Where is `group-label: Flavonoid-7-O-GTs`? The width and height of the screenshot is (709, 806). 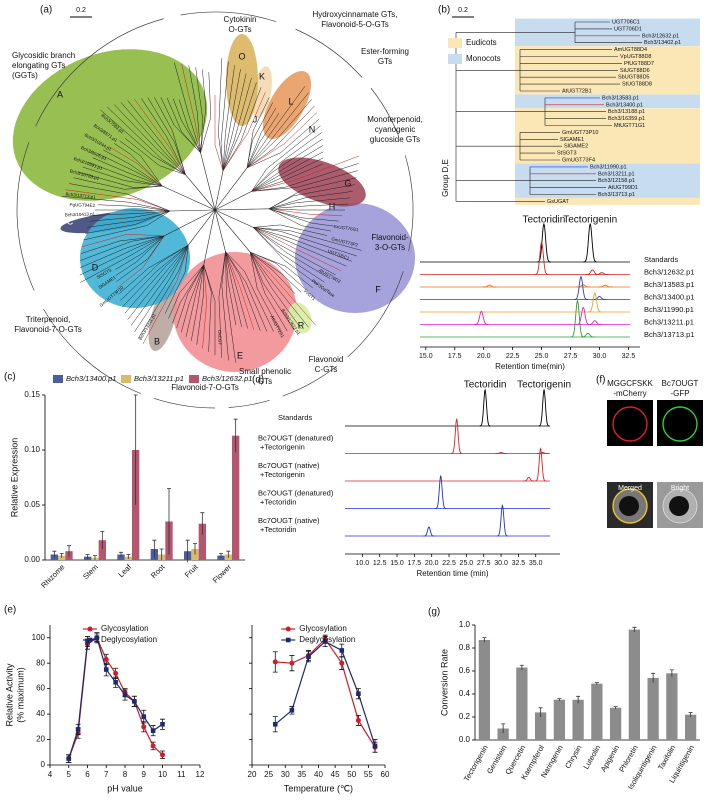 group-label: Flavonoid-7-O-GTs is located at coordinates (48, 329).